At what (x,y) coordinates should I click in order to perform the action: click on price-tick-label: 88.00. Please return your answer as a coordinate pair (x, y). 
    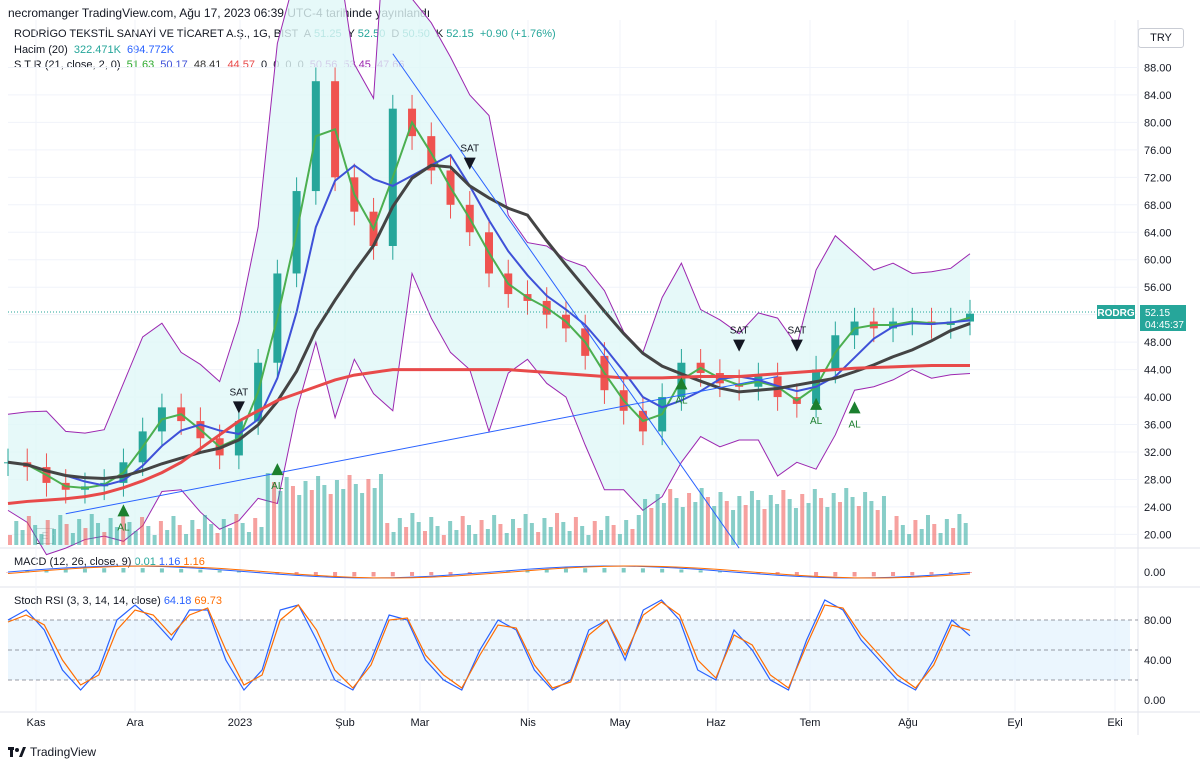
    Looking at the image, I should click on (1158, 68).